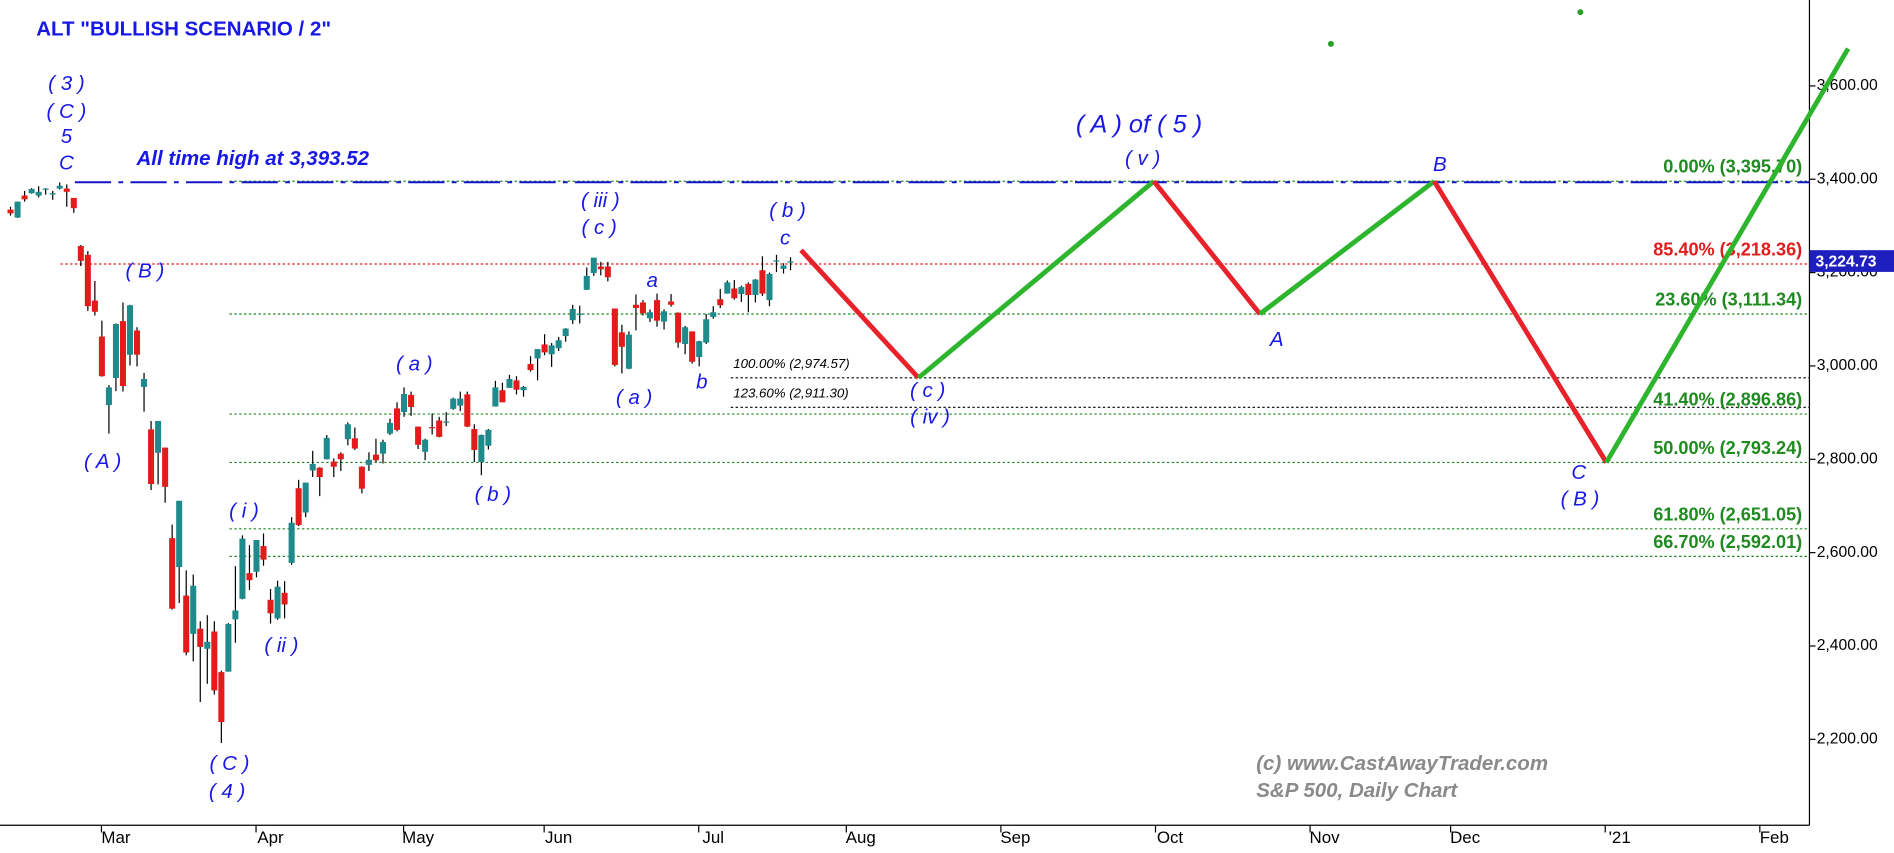 Image resolution: width=1894 pixels, height=853 pixels. What do you see at coordinates (414, 363) in the screenshot?
I see `annotation: ( a )` at bounding box center [414, 363].